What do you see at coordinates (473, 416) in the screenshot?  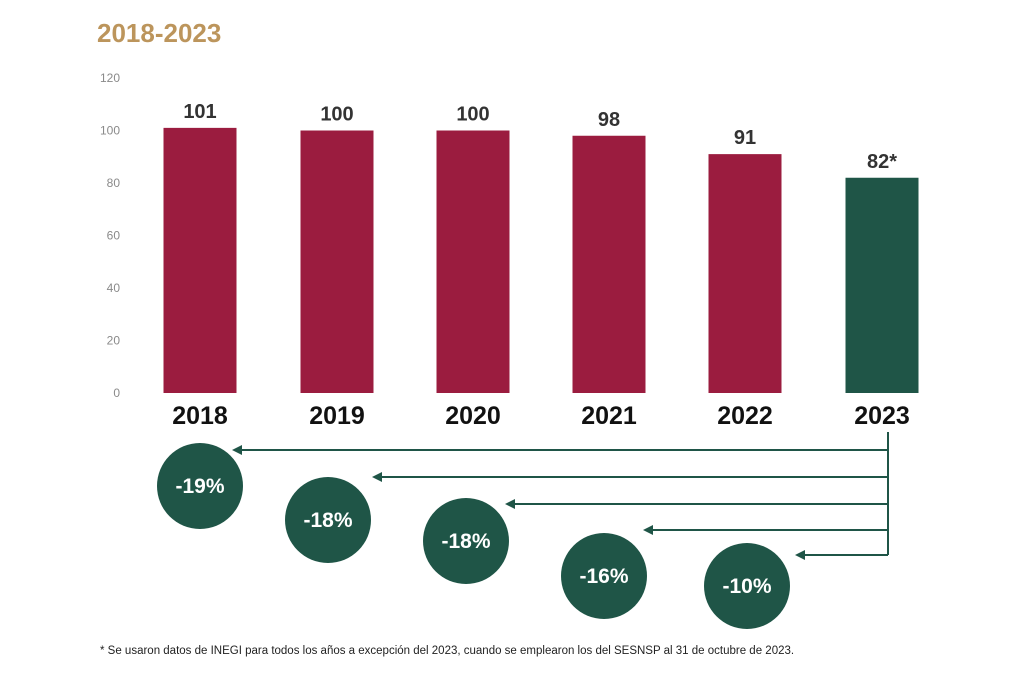 I see `category-label-2020: 2020` at bounding box center [473, 416].